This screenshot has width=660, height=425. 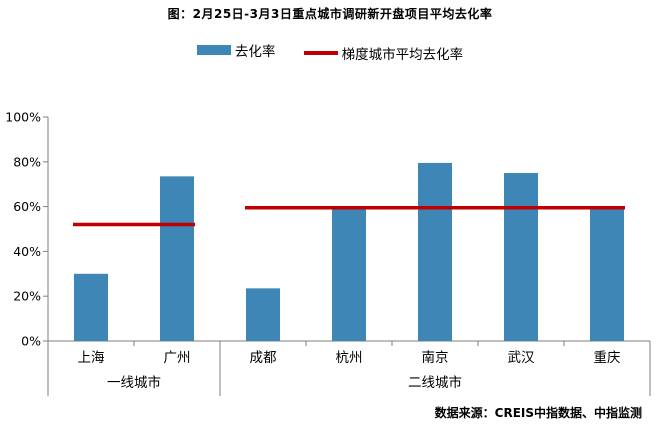 I want to click on x-category-label: 南京, so click(x=435, y=358).